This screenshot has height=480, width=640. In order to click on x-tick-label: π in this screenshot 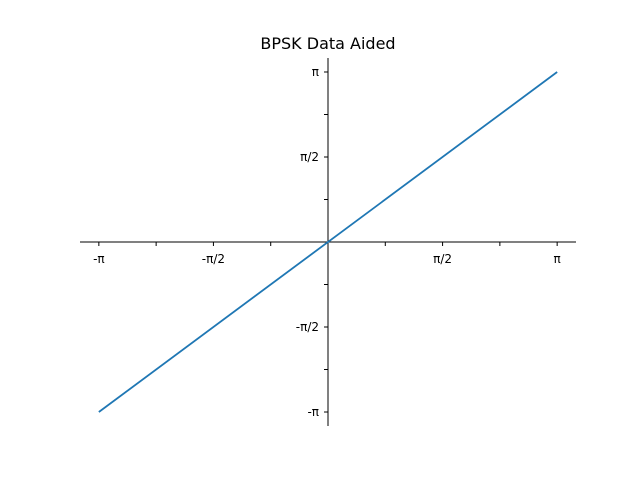, I will do `click(557, 259)`.